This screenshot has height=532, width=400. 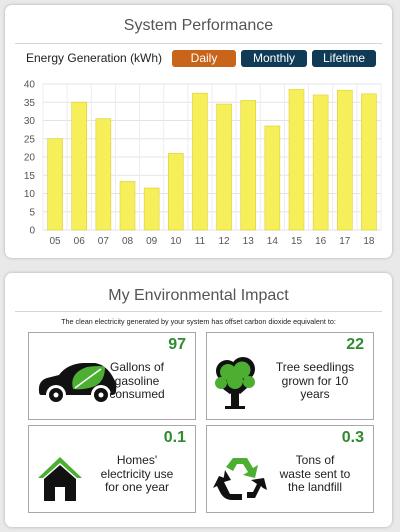 What do you see at coordinates (152, 241) in the screenshot?
I see `x-tick-label: 09` at bounding box center [152, 241].